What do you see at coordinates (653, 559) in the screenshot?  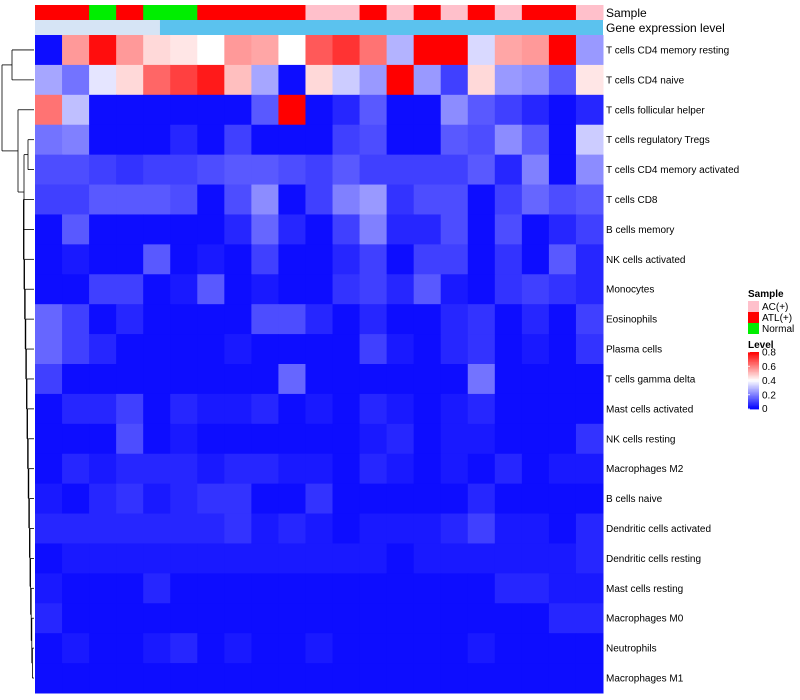 I see `row-label: Dendritic cells resting` at bounding box center [653, 559].